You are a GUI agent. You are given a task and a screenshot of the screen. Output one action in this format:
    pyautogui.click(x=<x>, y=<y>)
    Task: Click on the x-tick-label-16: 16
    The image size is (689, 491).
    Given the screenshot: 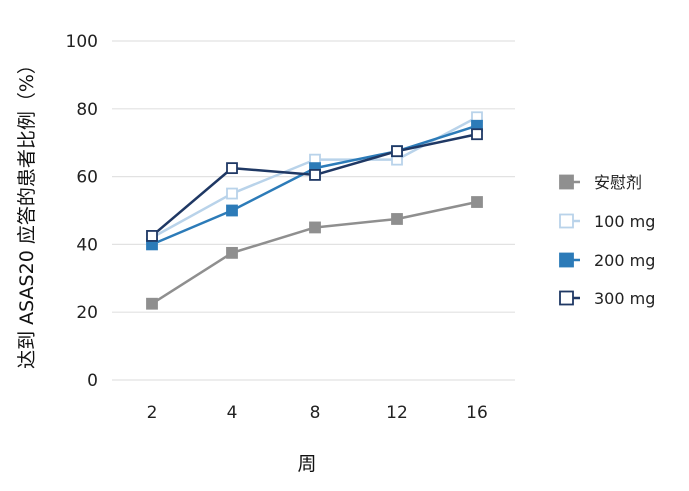 What is the action you would take?
    pyautogui.click(x=477, y=413)
    